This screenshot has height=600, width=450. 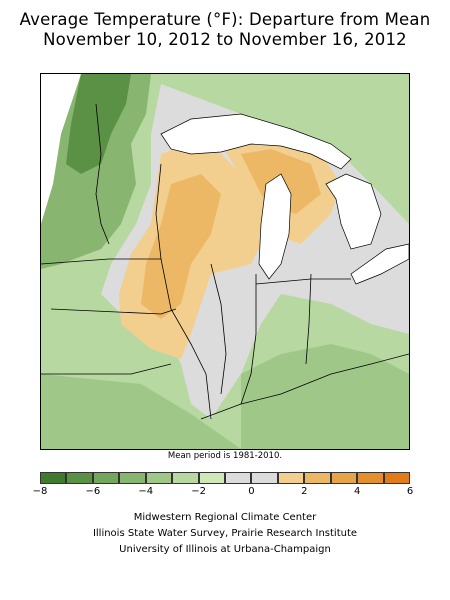 I want to click on anomaly-region-south-green, so click(x=141, y=411).